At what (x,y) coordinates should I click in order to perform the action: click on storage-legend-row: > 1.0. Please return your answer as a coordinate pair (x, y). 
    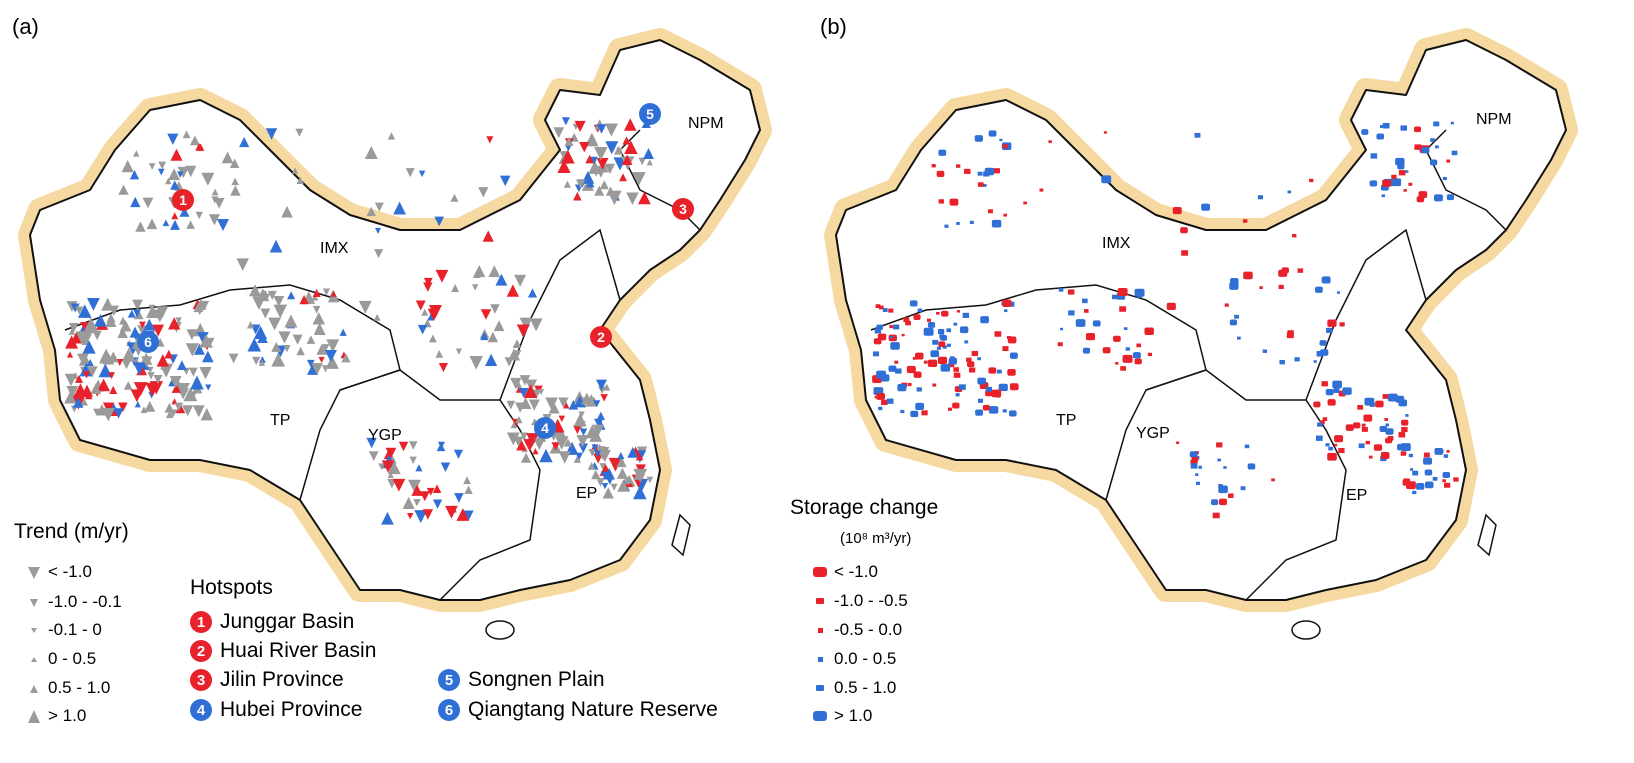
    Looking at the image, I should click on (839, 716).